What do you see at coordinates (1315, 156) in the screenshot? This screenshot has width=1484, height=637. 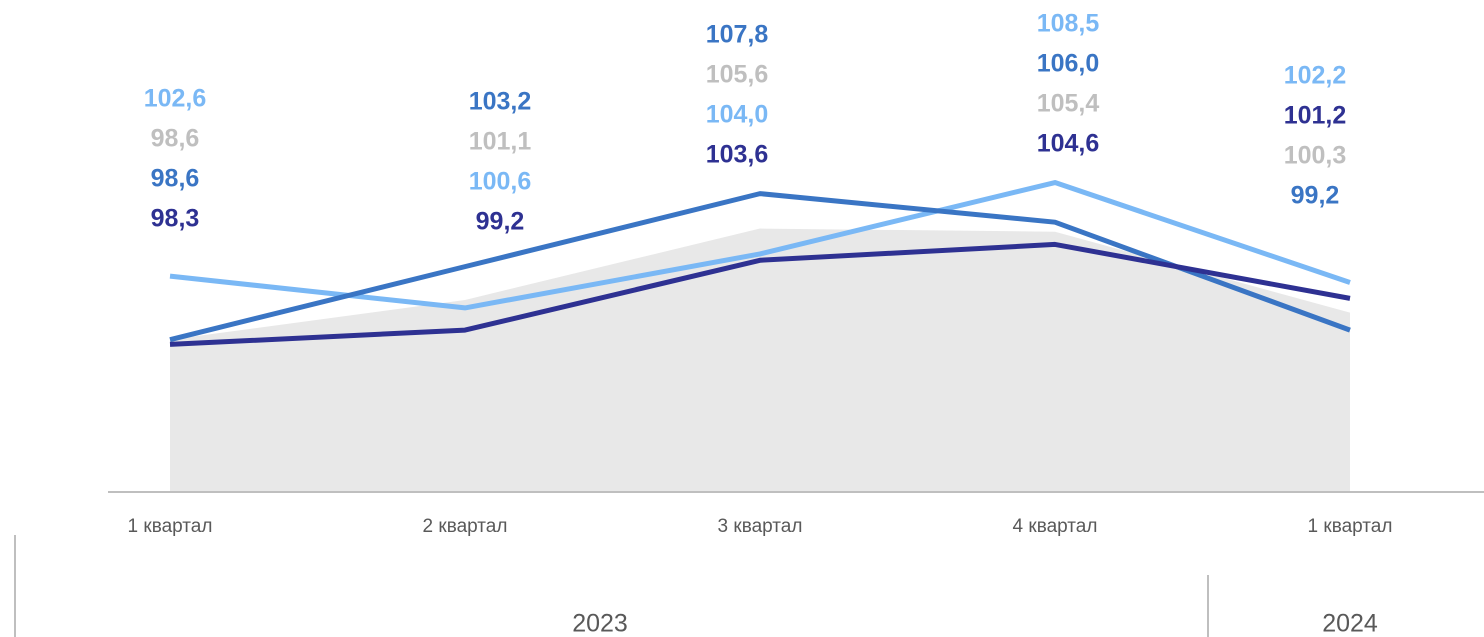 I see `data-label: 100,3` at bounding box center [1315, 156].